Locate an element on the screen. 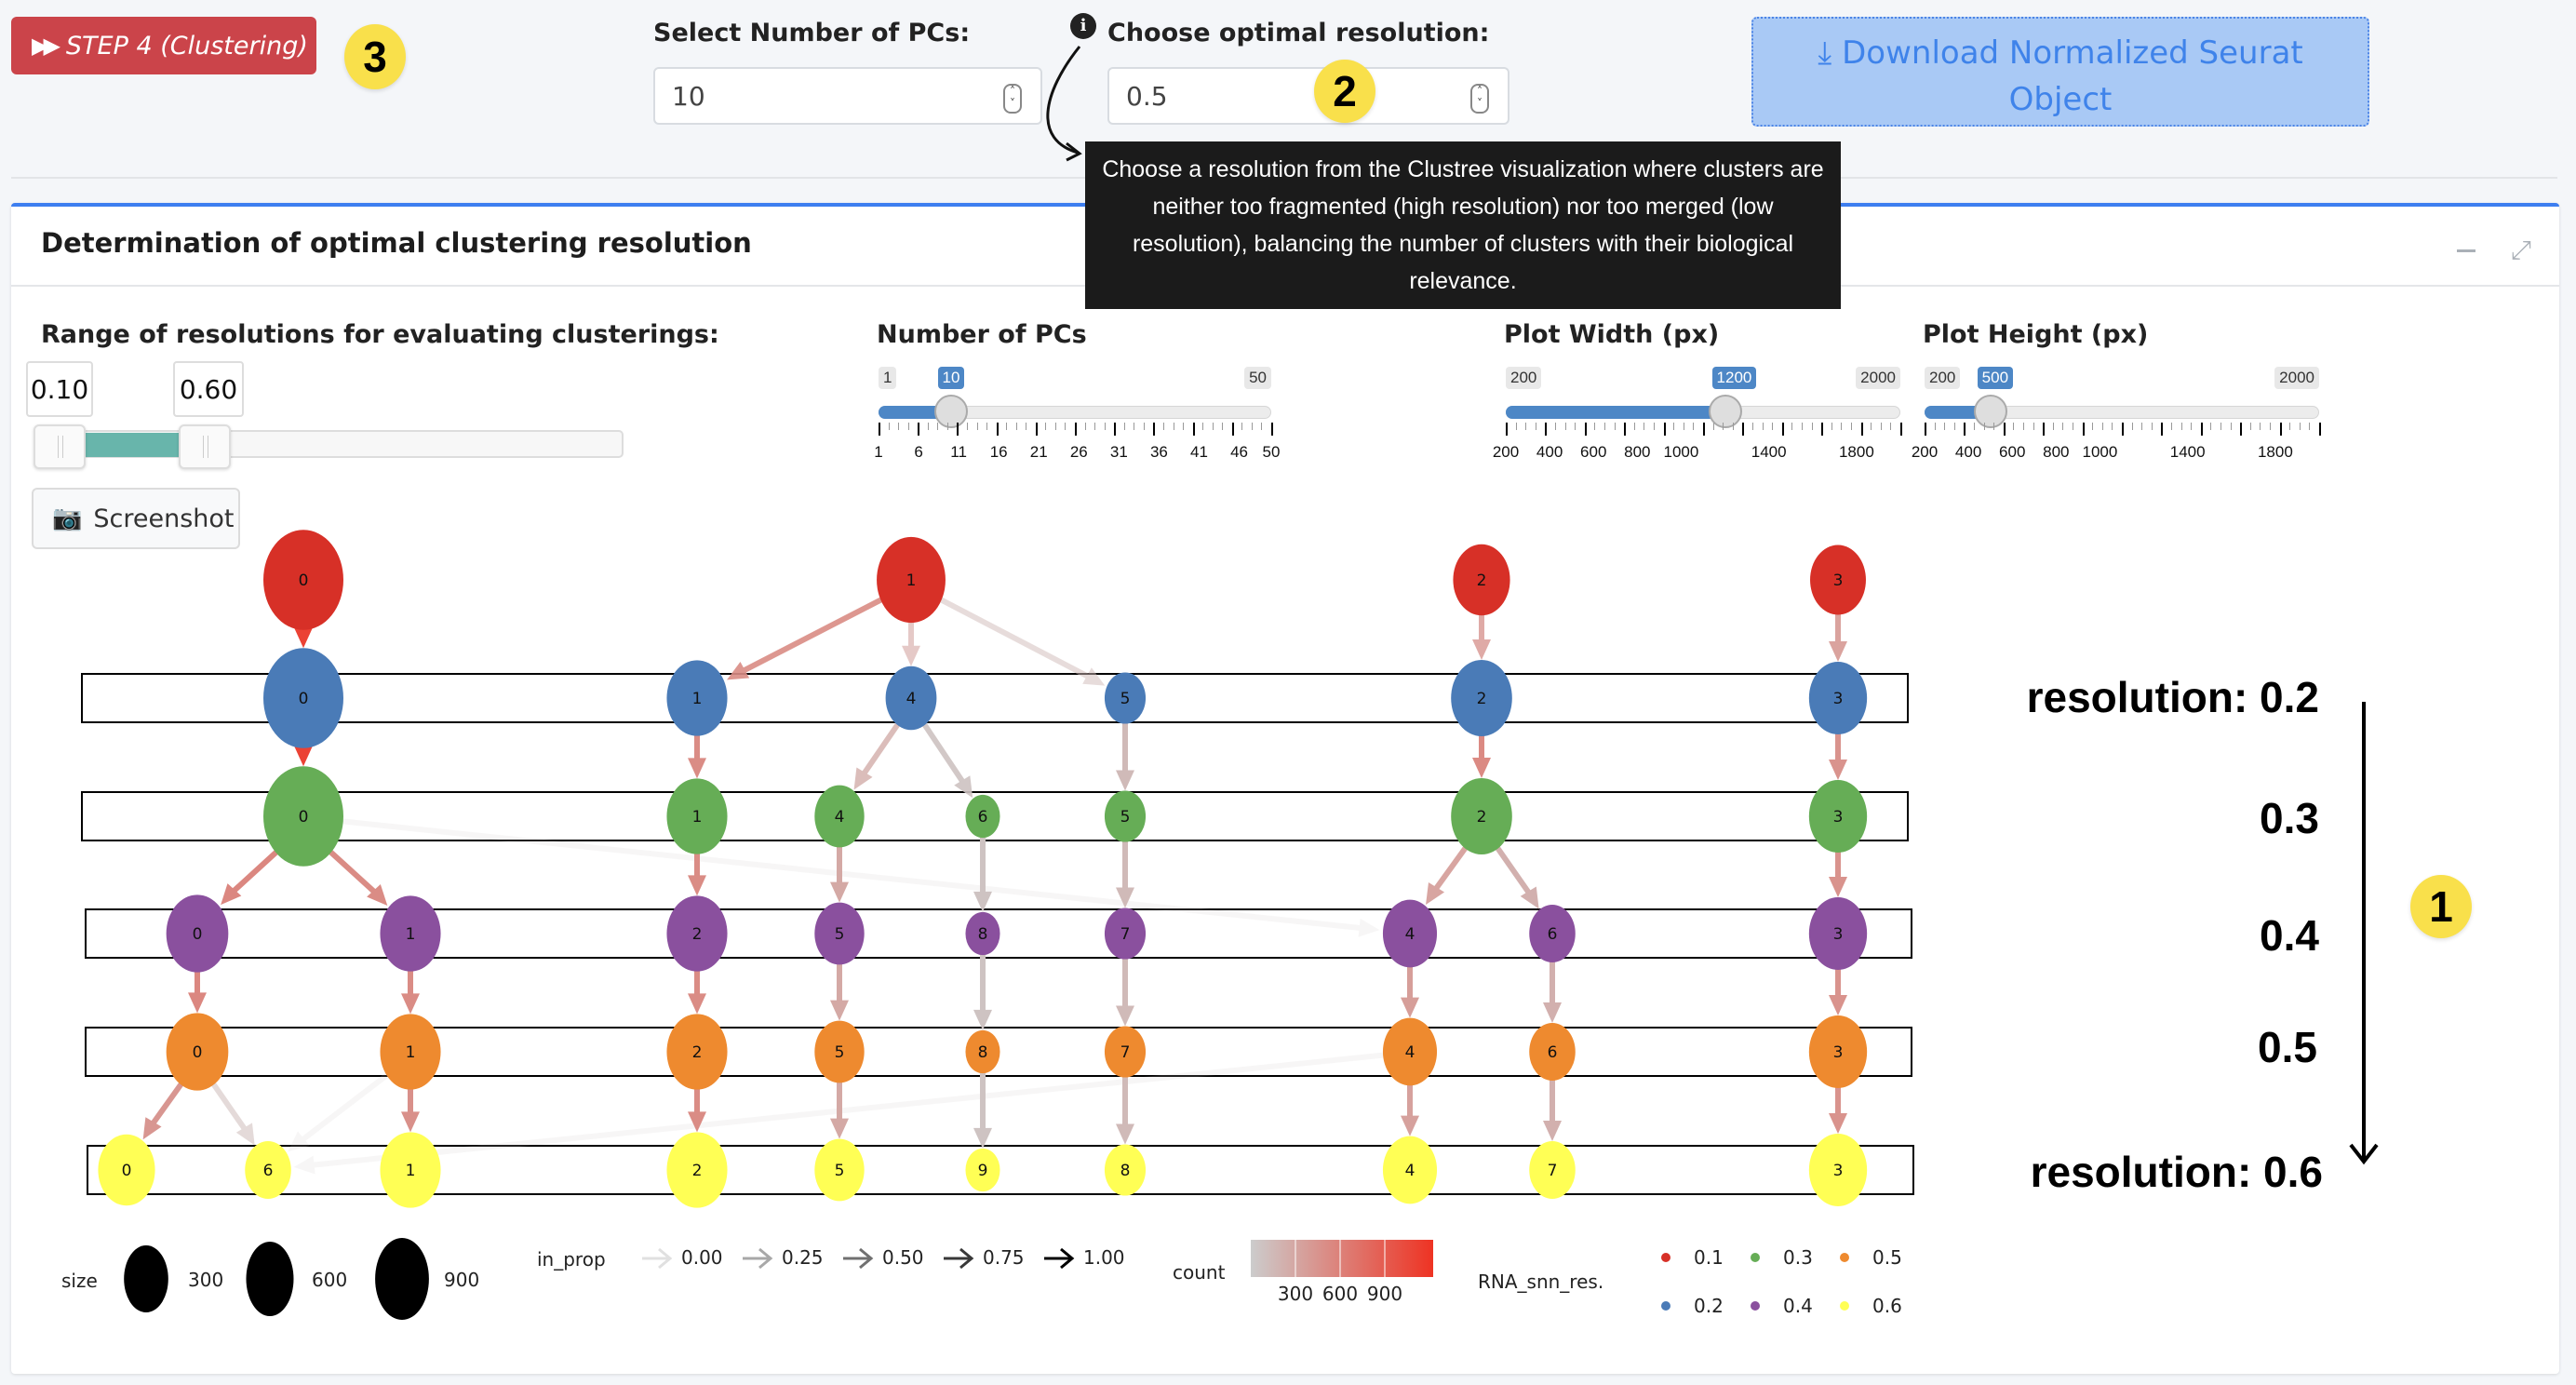 This screenshot has width=2576, height=1385. cluster-node-0-3-5: 5 is located at coordinates (1125, 816).